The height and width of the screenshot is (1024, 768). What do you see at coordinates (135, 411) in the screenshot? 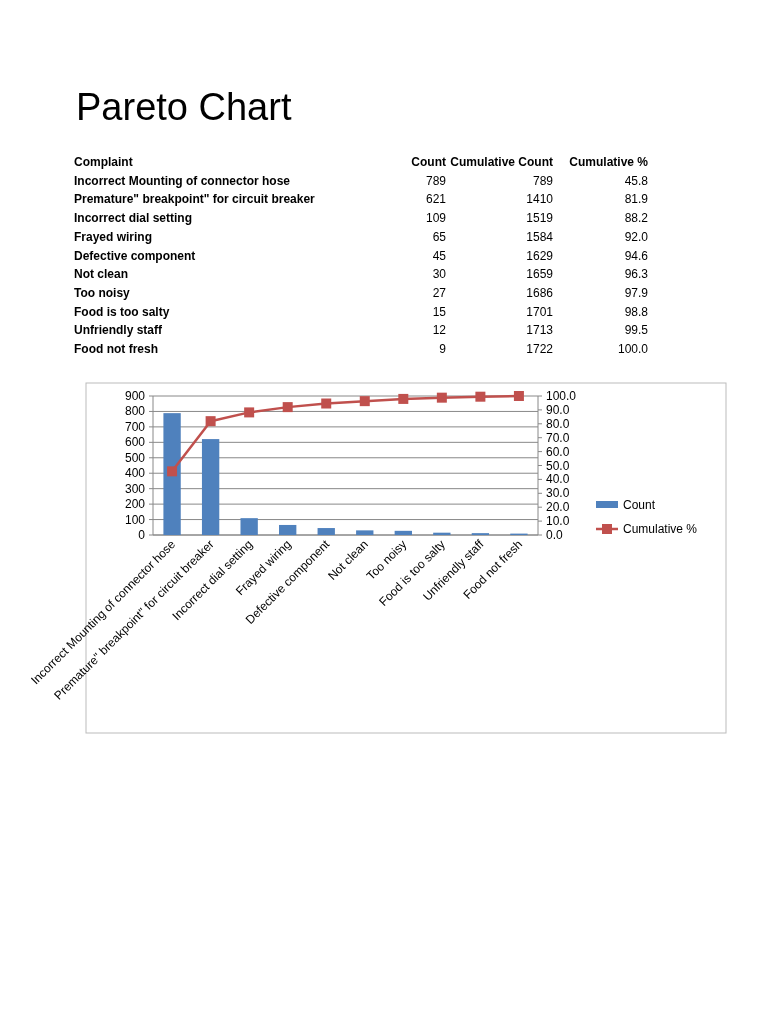
I see `y-tick-label: 800` at bounding box center [135, 411].